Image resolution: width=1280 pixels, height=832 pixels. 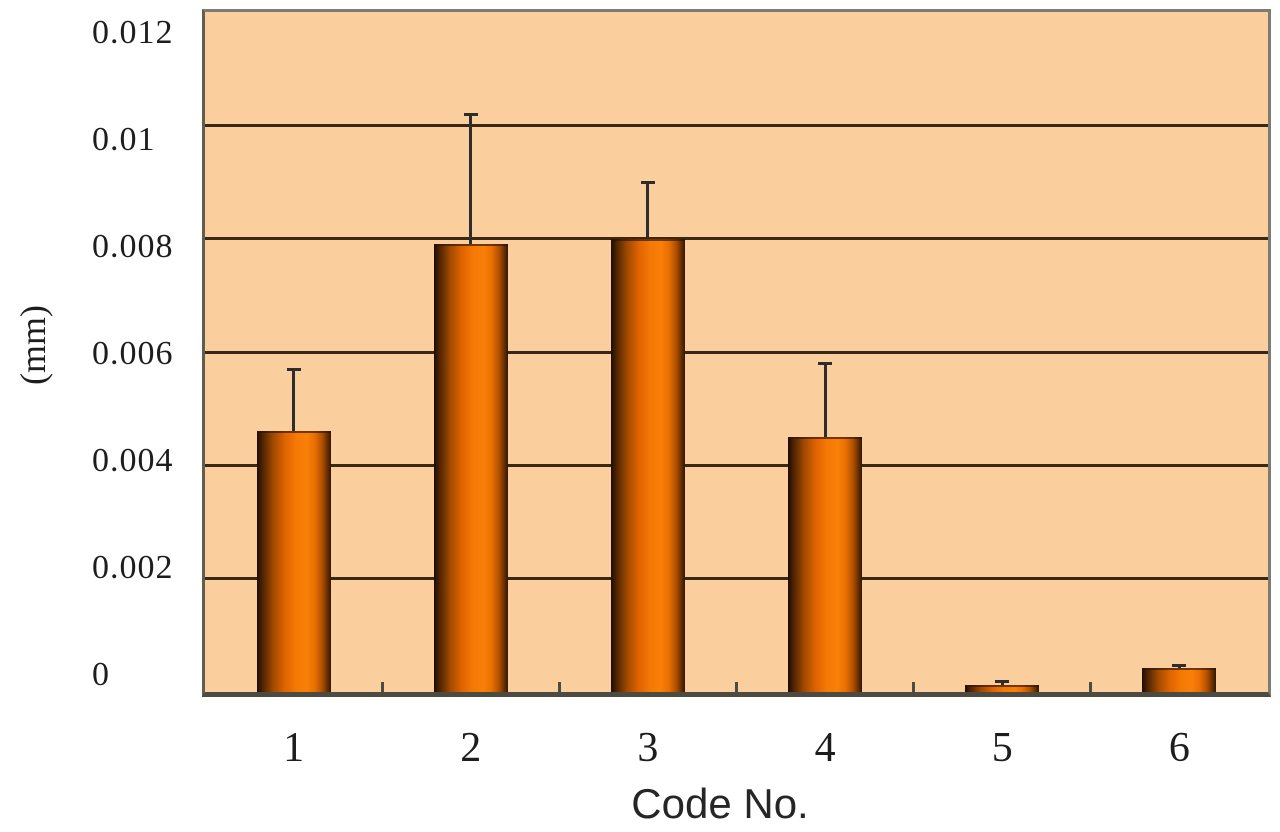 I want to click on y-tick-label-0.008: 0.008, so click(x=133, y=246).